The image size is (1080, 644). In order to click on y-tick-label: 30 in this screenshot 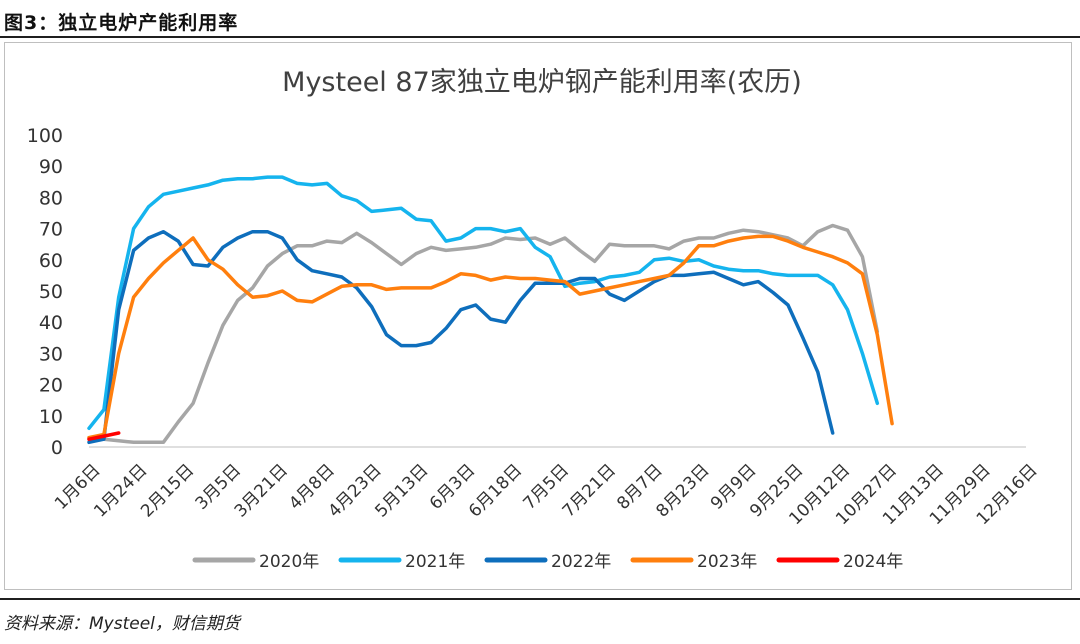, I will do `click(51, 354)`.